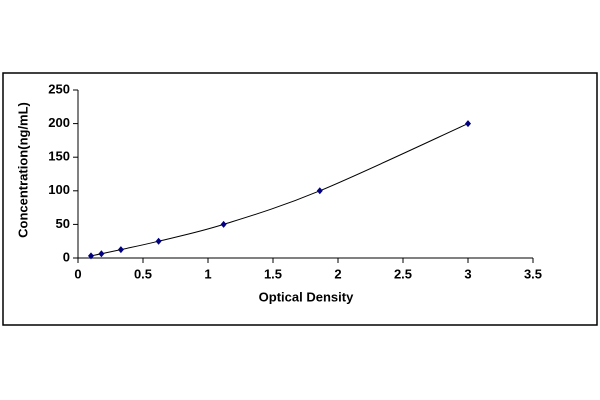 The image size is (600, 400). What do you see at coordinates (59, 122) in the screenshot?
I see `y-tick-label: 200` at bounding box center [59, 122].